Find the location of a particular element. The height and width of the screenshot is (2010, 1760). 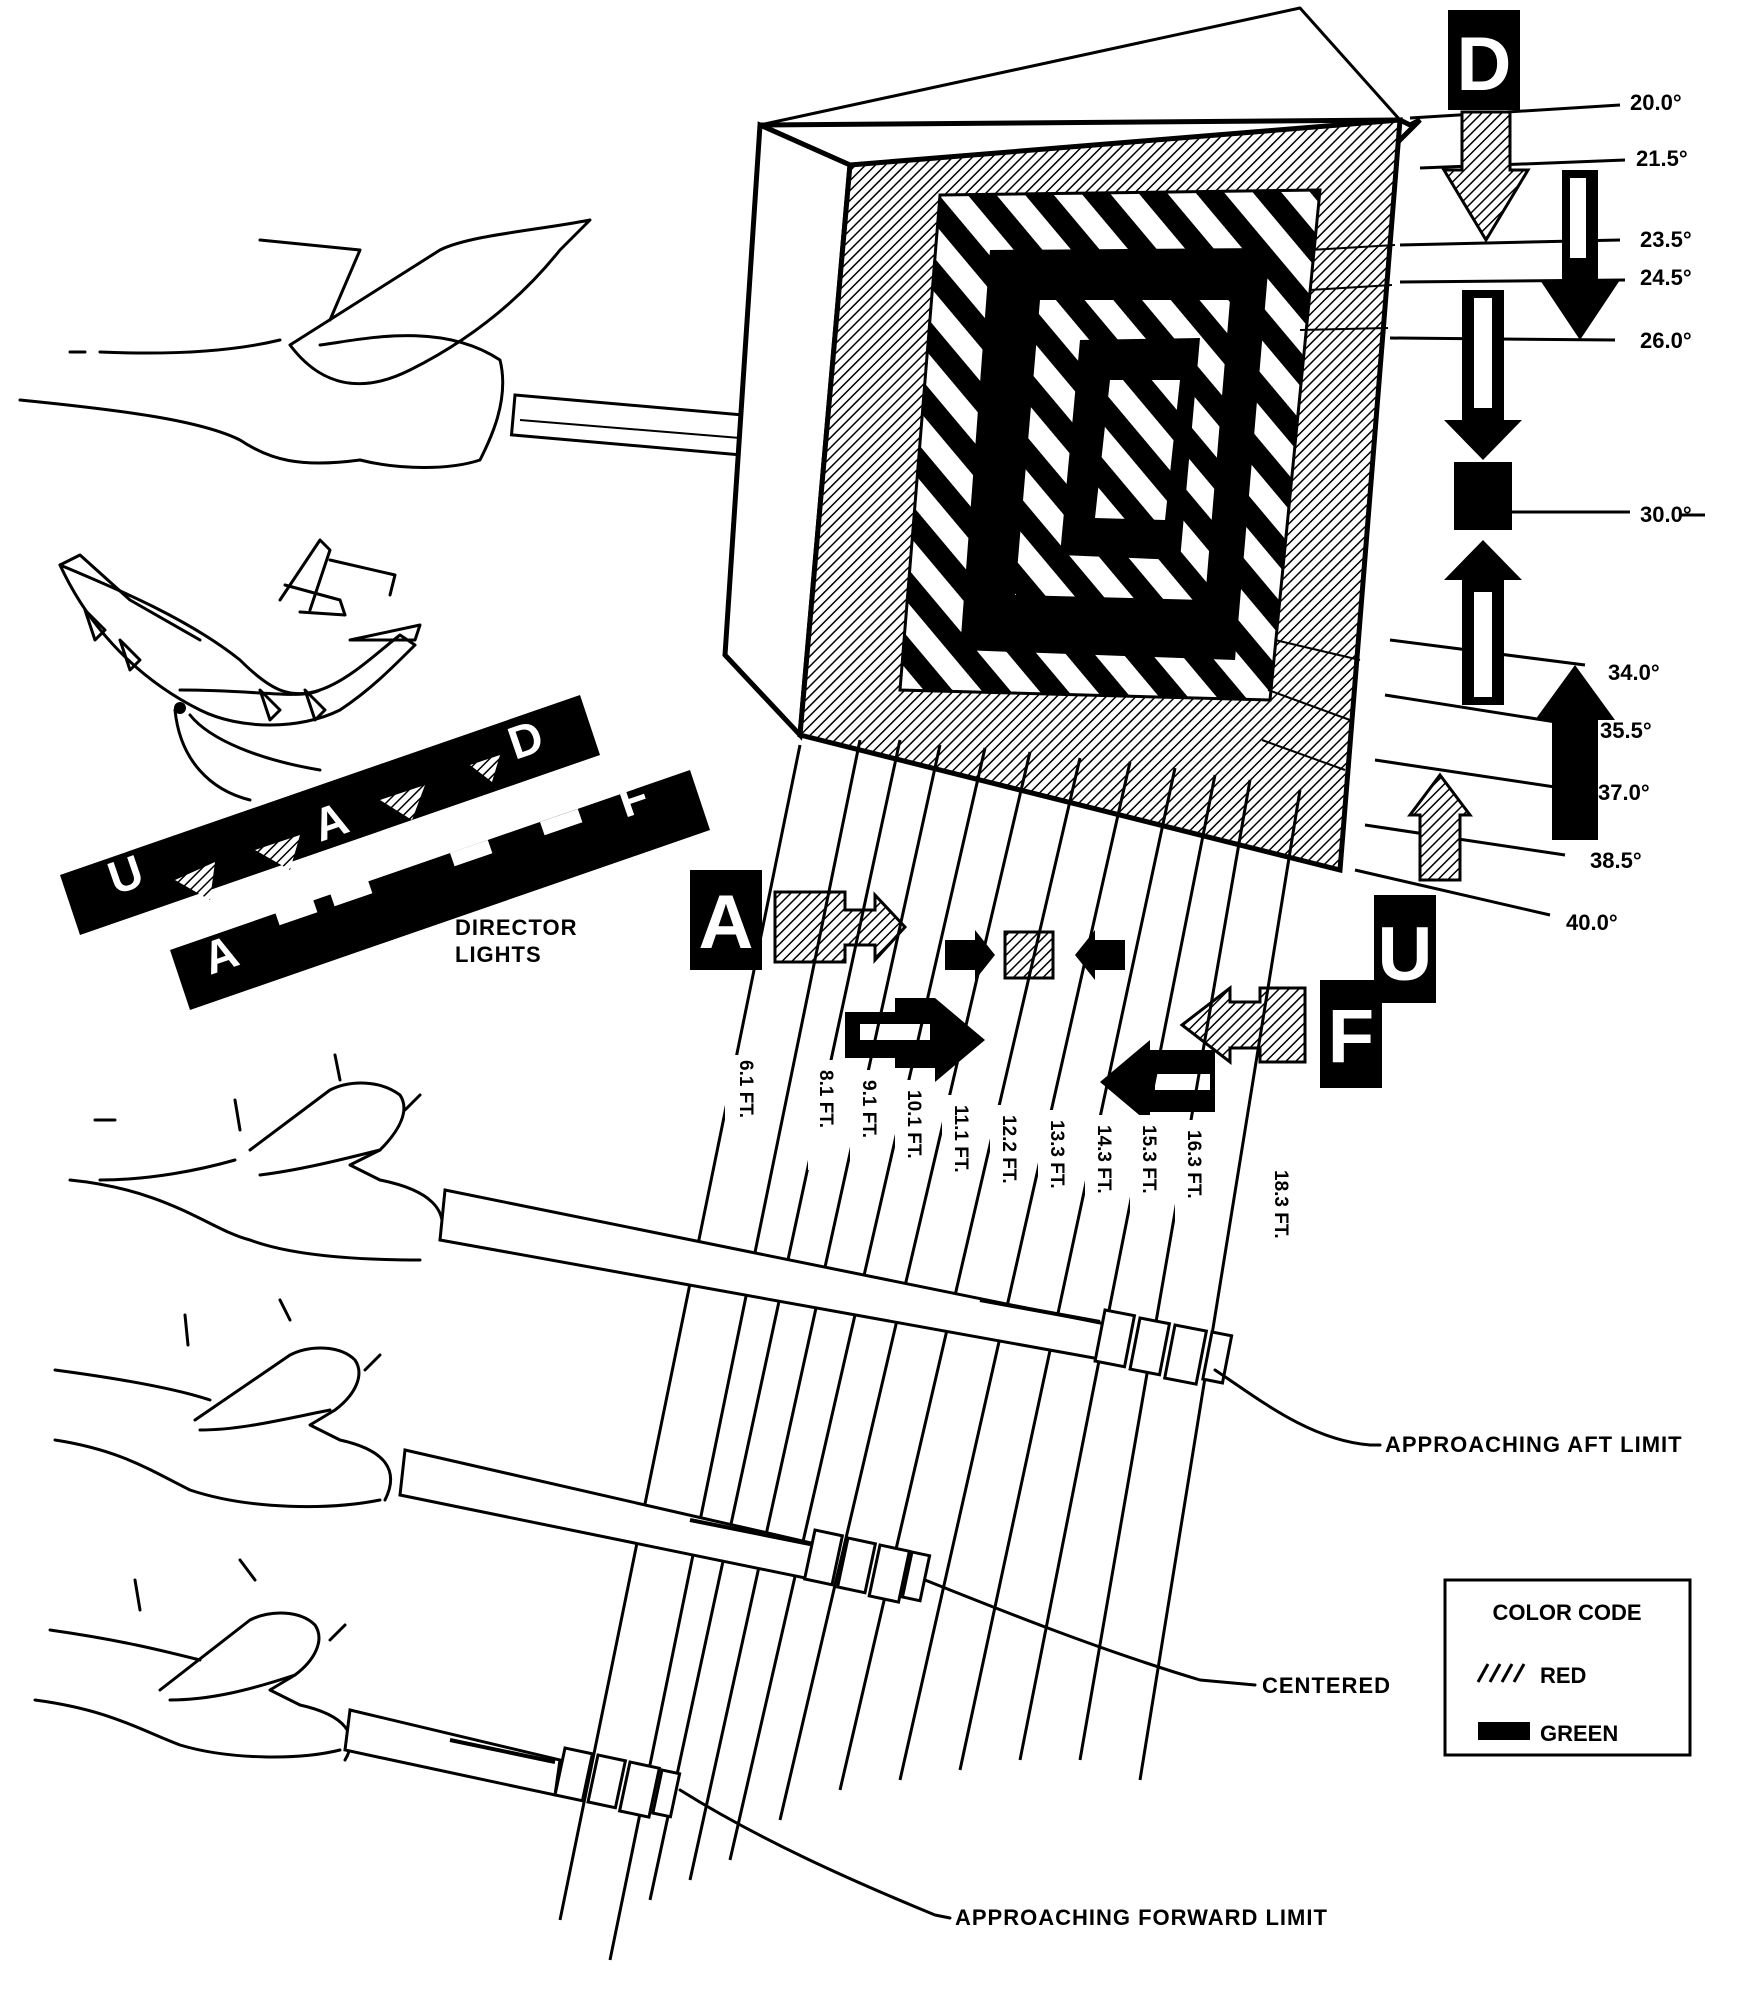

legend-label-green: GREEN is located at coordinates (1579, 1733).